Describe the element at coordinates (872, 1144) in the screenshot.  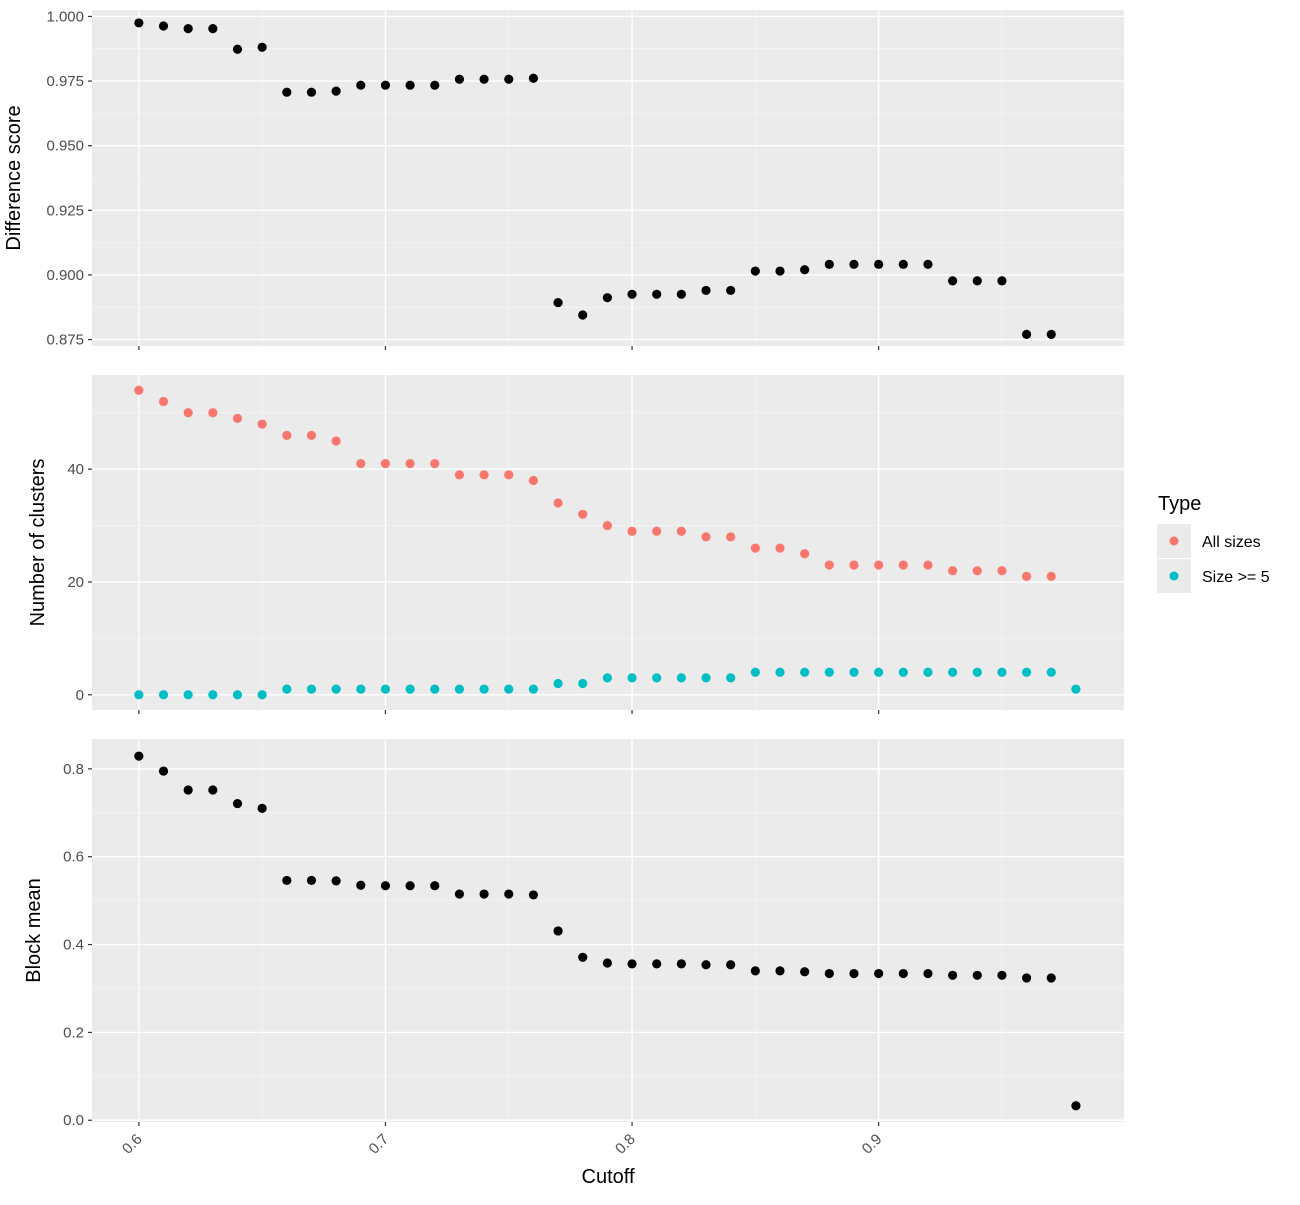
I see `x-tick-label: 0.9` at that location.